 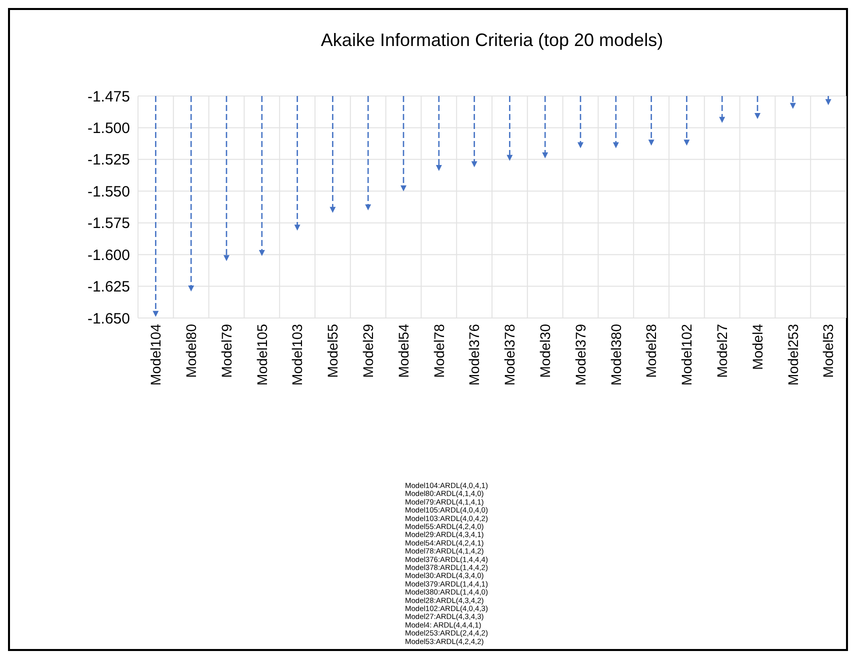 I want to click on x-tick-label: Model376, so click(x=474, y=355).